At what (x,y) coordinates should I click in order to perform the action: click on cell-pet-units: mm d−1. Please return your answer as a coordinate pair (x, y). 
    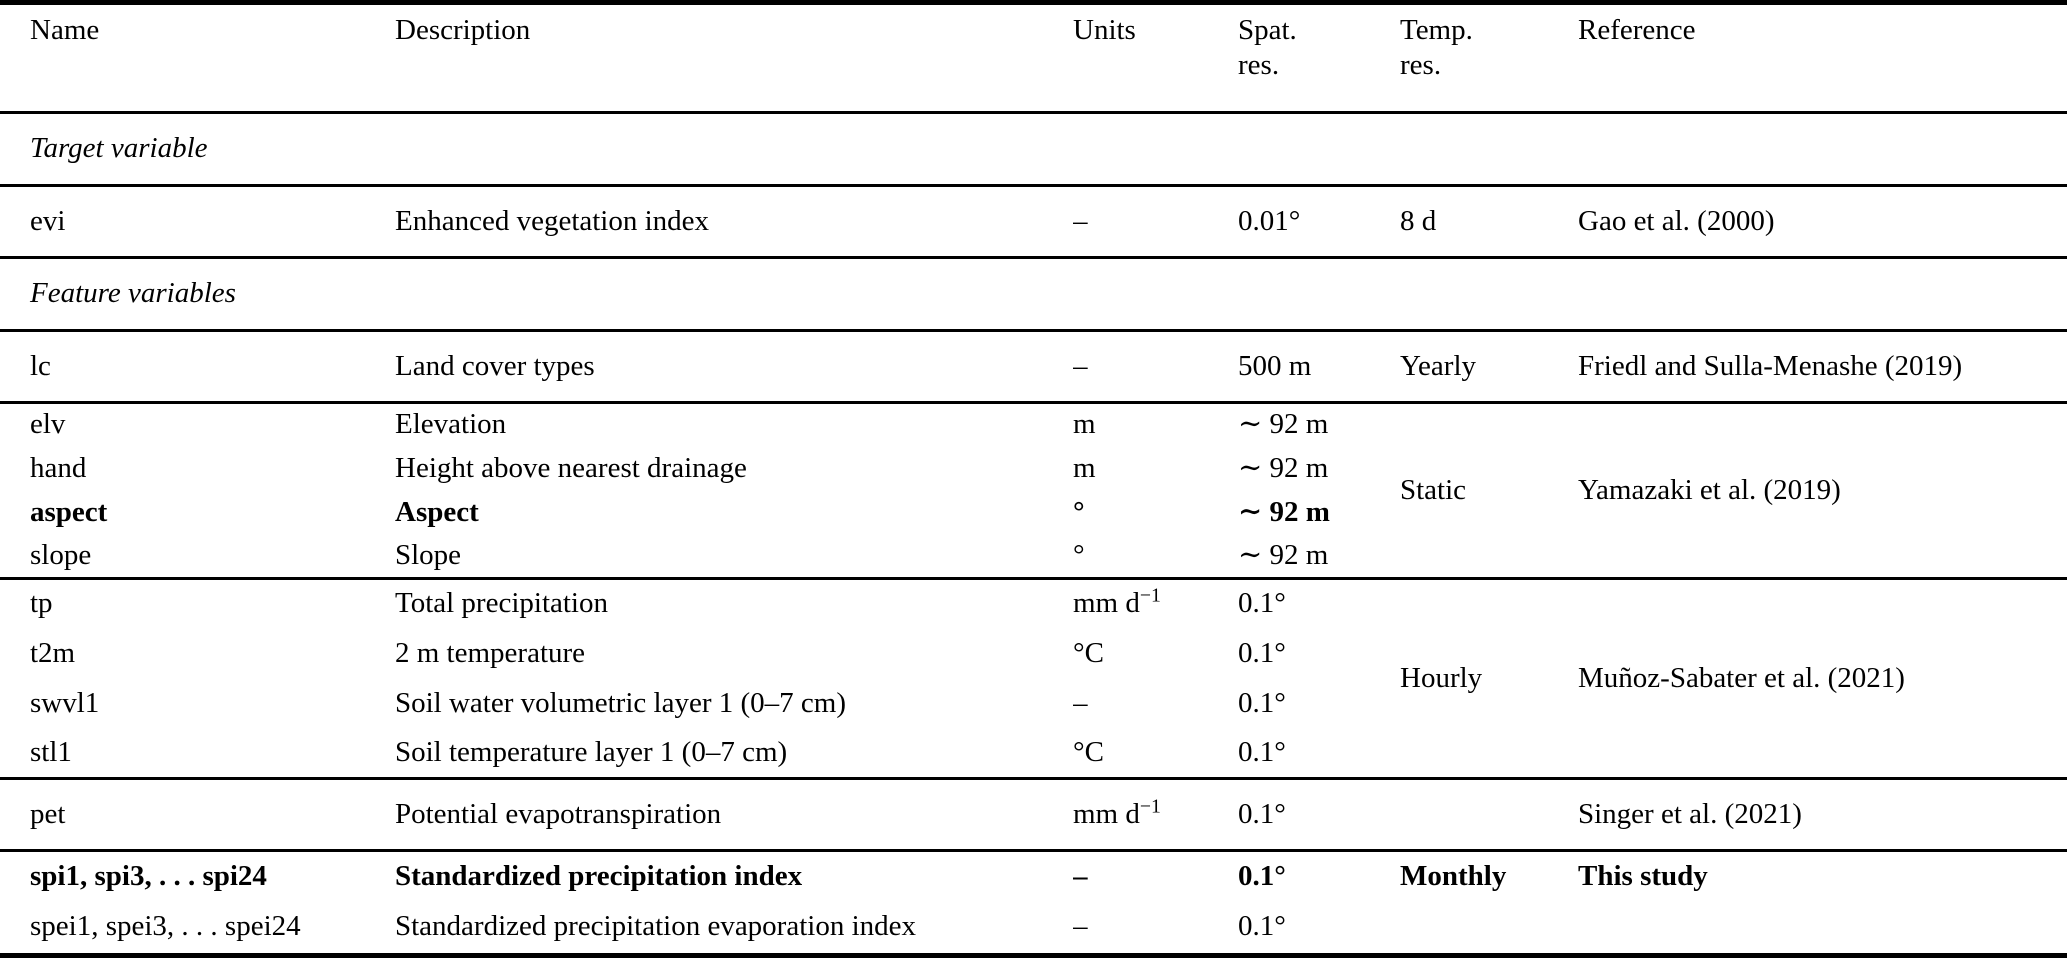
    Looking at the image, I should click on (1155, 814).